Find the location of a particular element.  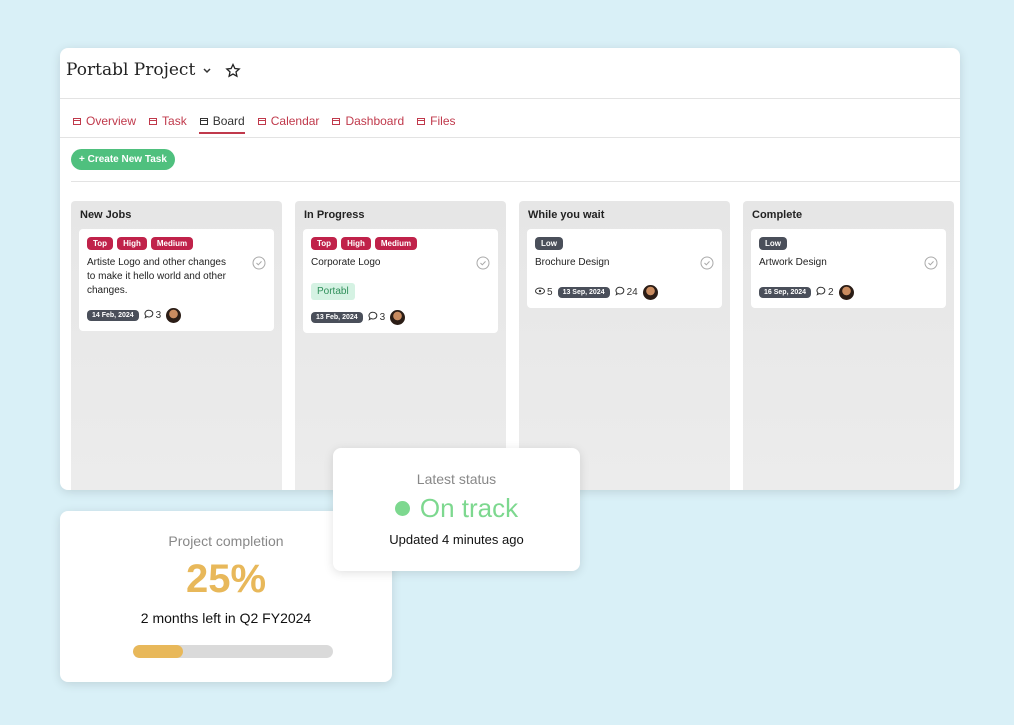

tab: Overview is located at coordinates (104, 124).